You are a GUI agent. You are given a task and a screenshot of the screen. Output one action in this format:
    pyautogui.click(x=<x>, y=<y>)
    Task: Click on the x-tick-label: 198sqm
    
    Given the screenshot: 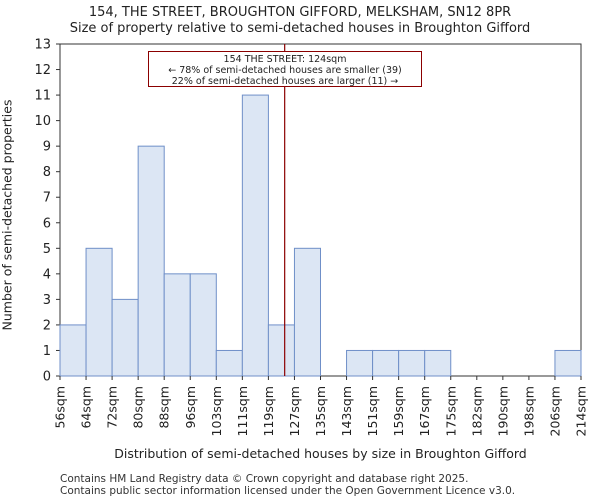 What is the action you would take?
    pyautogui.click(x=528, y=411)
    